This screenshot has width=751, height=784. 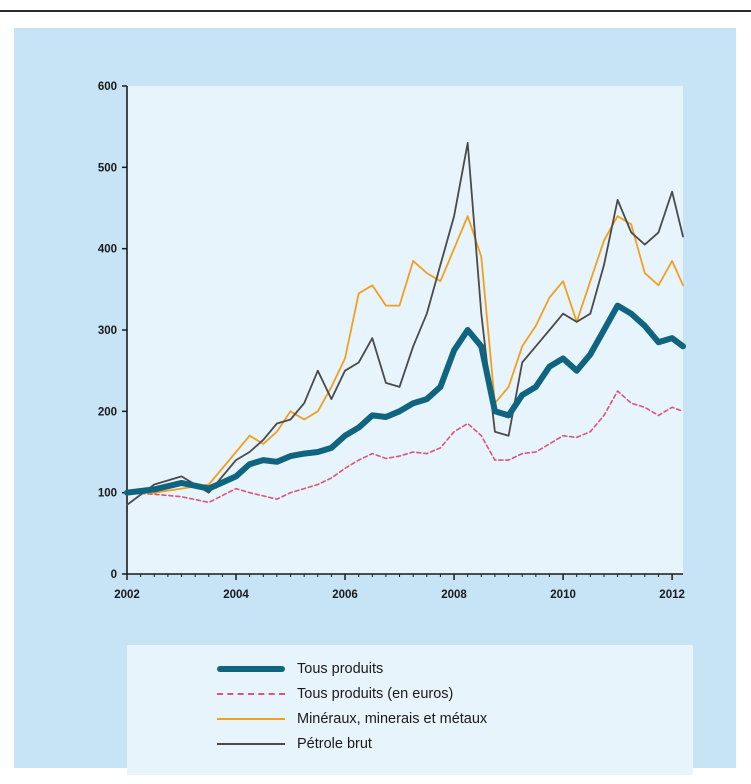 I want to click on legend-label: Tous produits, so click(x=340, y=669).